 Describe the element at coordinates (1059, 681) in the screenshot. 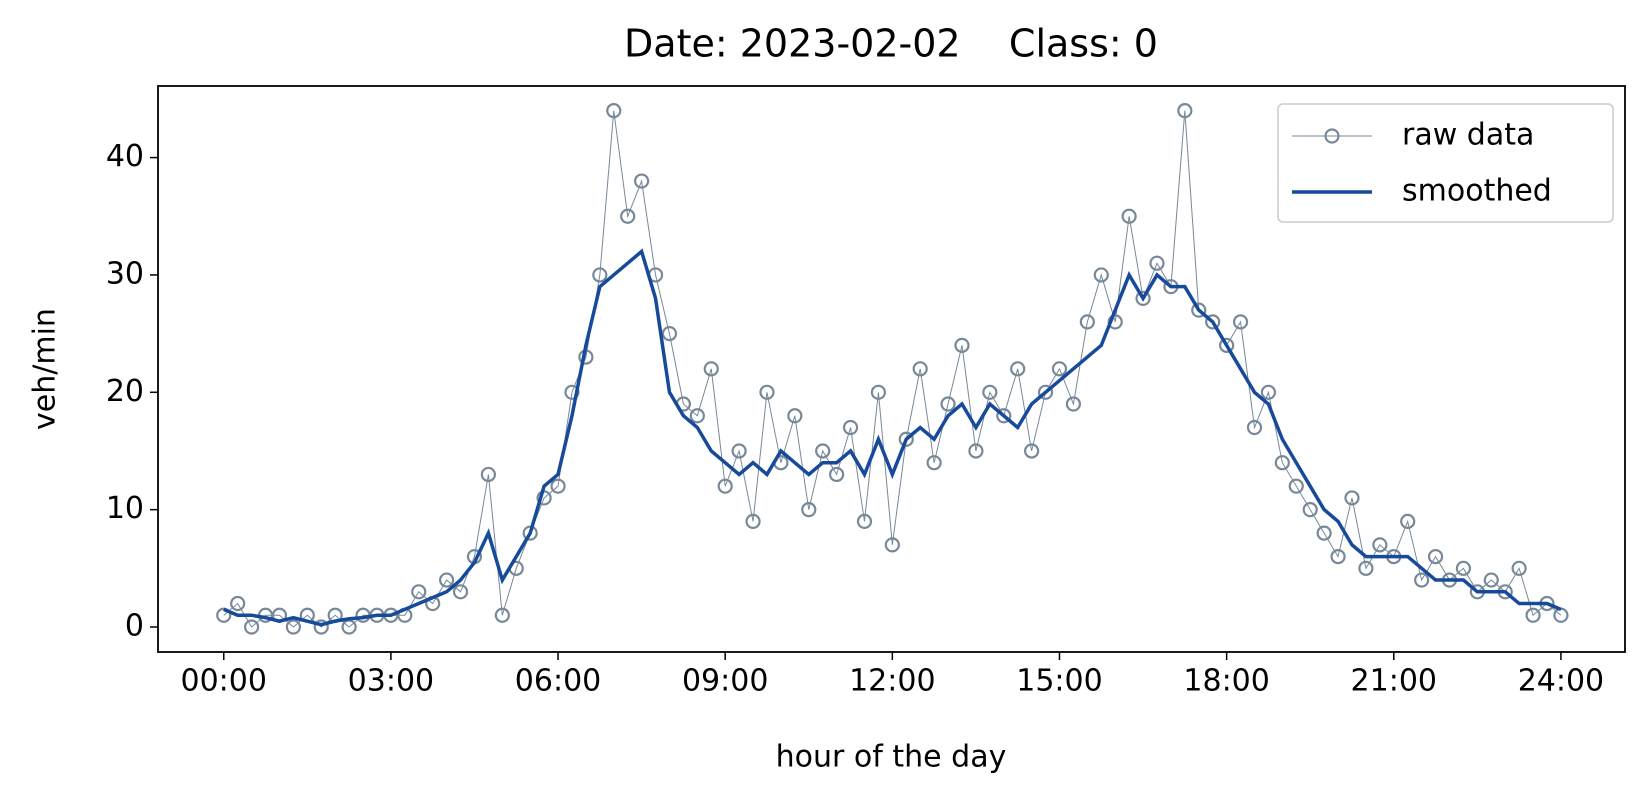

I see `x-tick-label: 15:00` at that location.